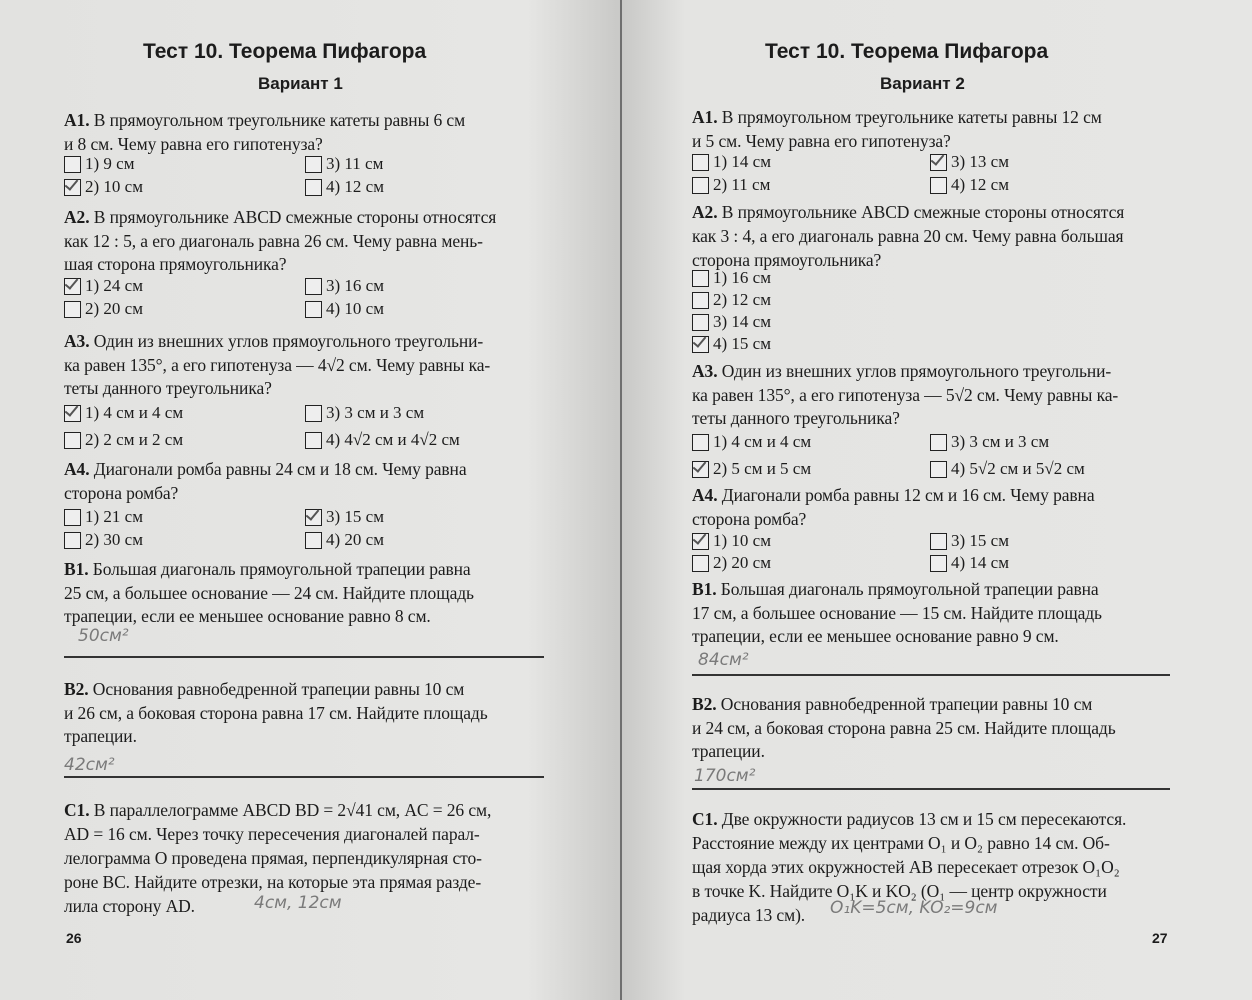 Image resolution: width=1252 pixels, height=1000 pixels. What do you see at coordinates (731, 300) in the screenshot?
I see `answer-option: 2) 12 см` at bounding box center [731, 300].